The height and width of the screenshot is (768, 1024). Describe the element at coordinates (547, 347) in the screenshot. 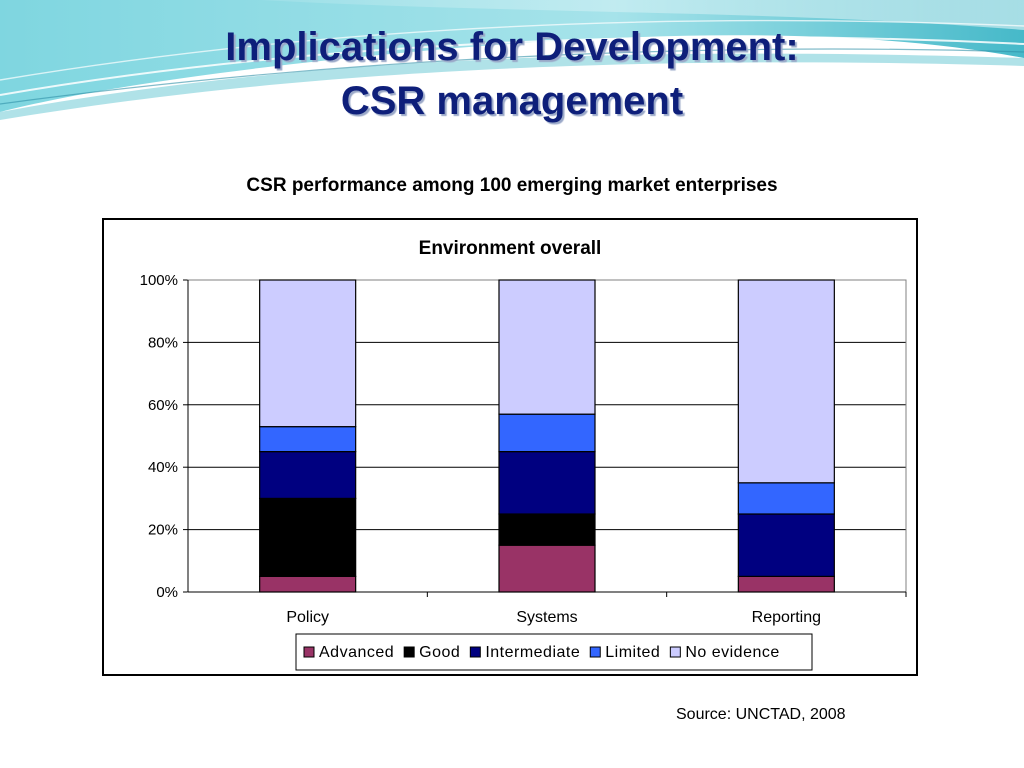

I see `bar-segment-systems-no-evidence` at that location.